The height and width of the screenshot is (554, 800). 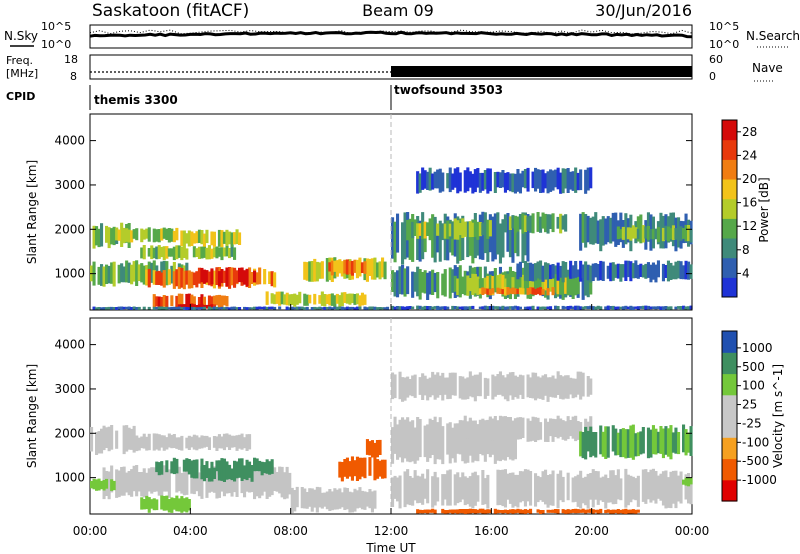 I want to click on velocity-colorbar-swatch, so click(x=729, y=363).